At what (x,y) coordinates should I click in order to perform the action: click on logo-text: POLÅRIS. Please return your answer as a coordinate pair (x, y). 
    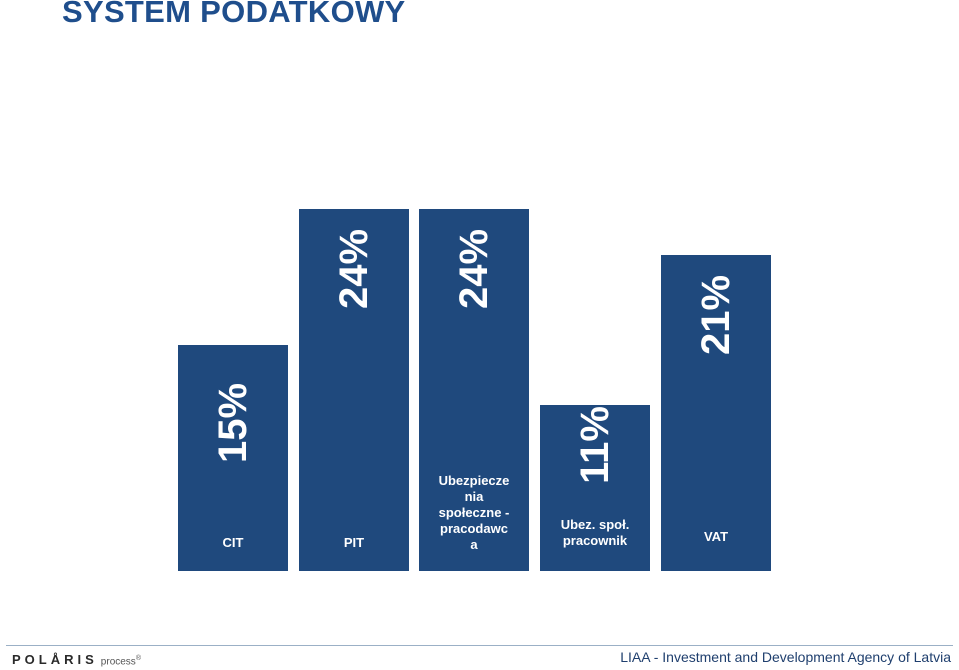
    Looking at the image, I should click on (55, 659).